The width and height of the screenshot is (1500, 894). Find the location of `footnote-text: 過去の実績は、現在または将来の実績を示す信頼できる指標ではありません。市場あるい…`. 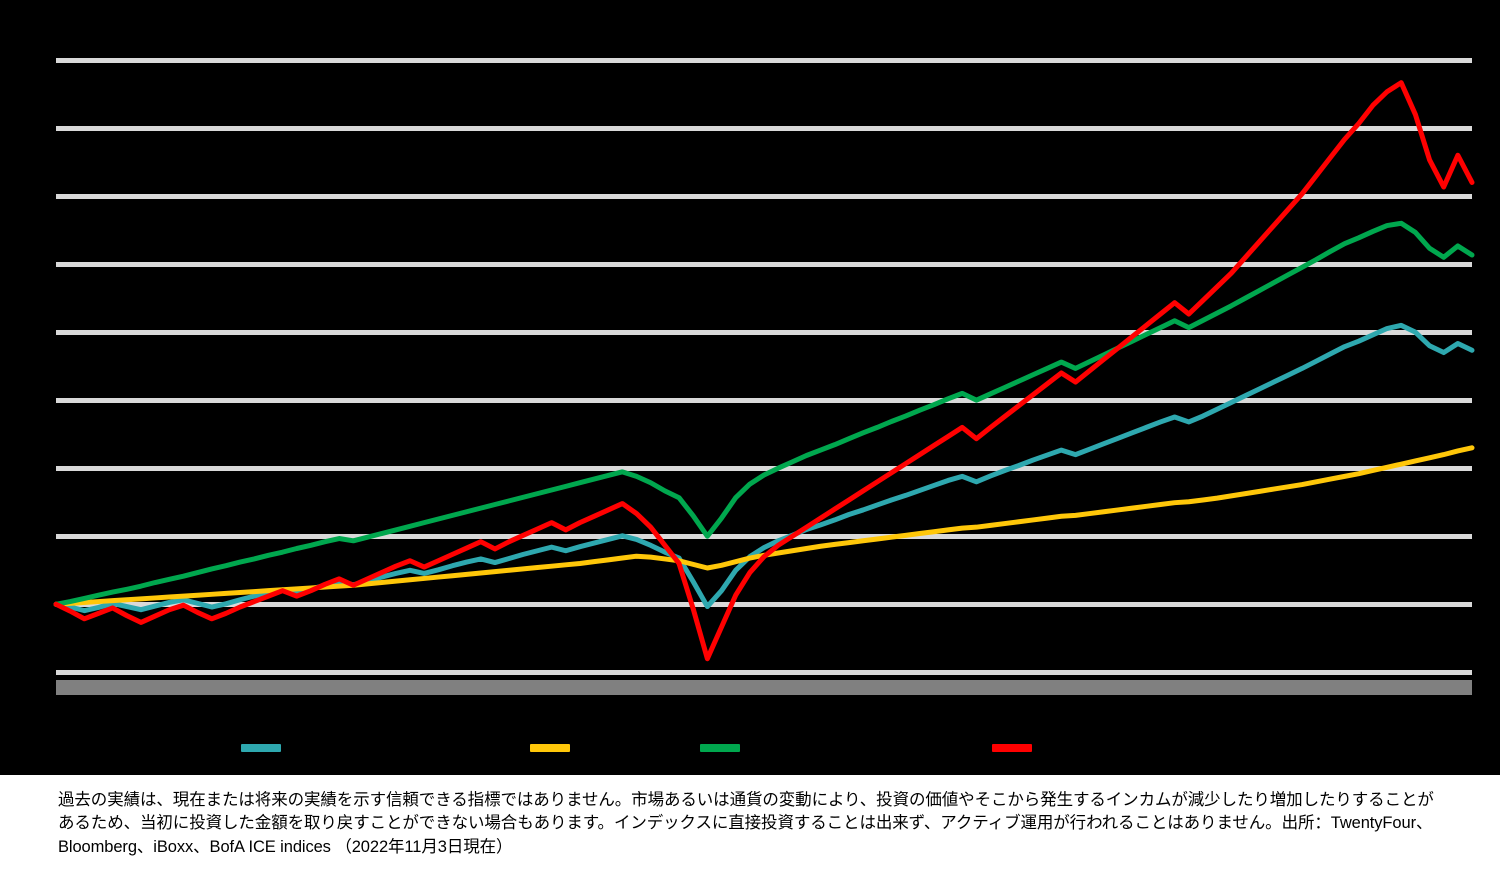

footnote-text: 過去の実績は、現在または将来の実績を示す信頼できる指標ではありません。市場あるい… is located at coordinates (770, 824).